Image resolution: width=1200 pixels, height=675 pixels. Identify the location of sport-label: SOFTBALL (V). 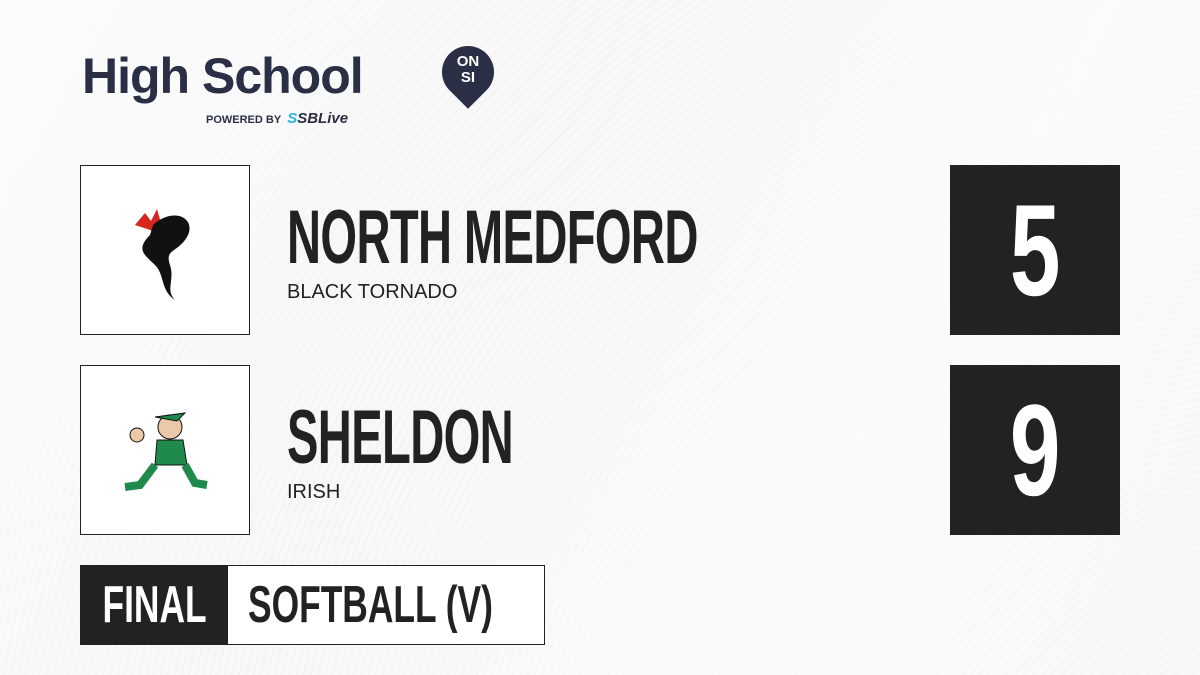
(370, 605).